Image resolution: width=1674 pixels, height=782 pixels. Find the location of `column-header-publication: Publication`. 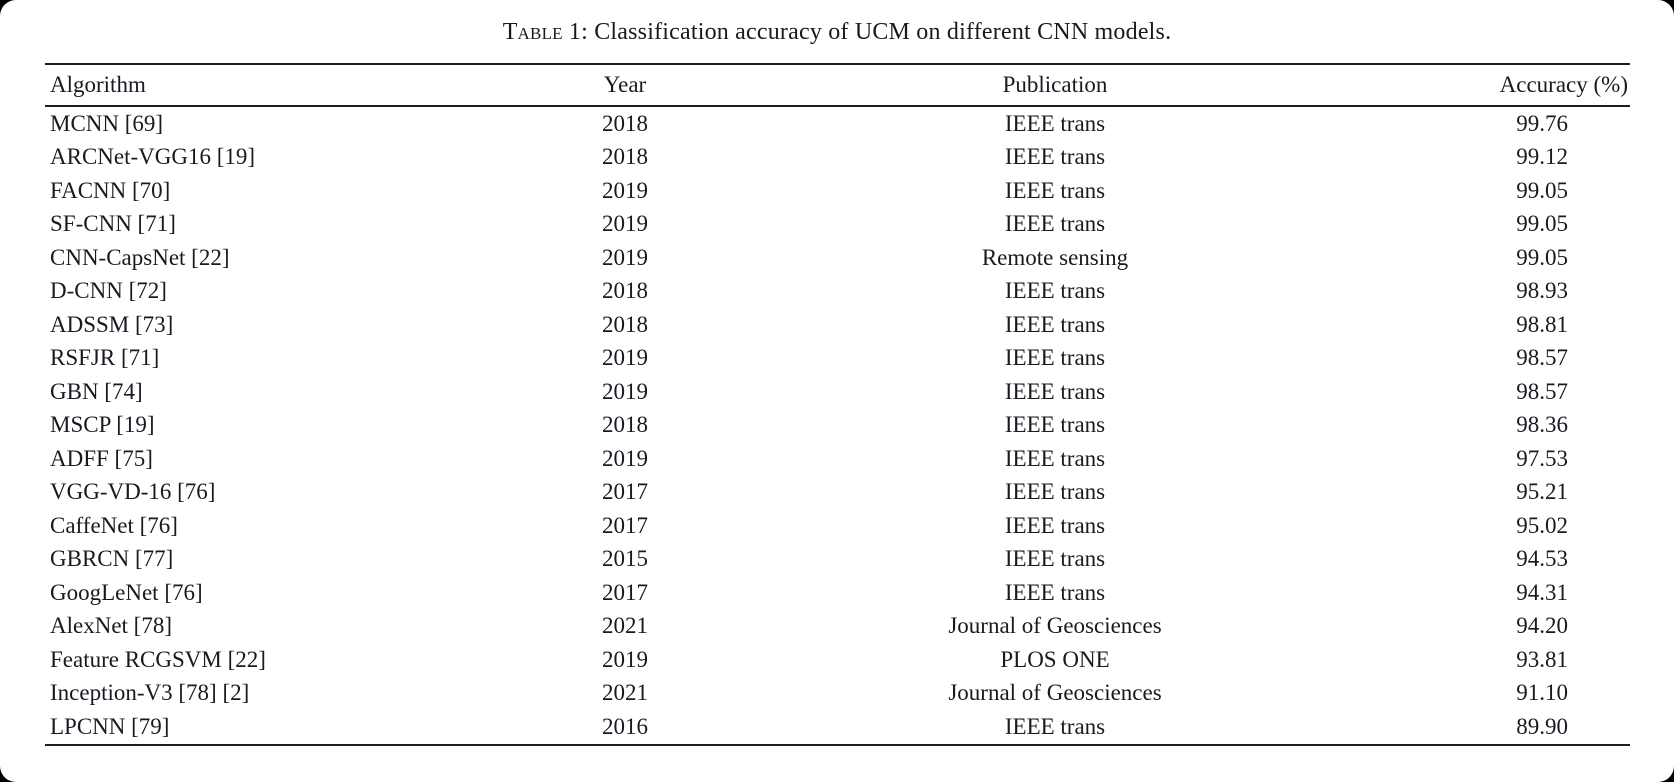

column-header-publication: Publication is located at coordinates (1055, 85).